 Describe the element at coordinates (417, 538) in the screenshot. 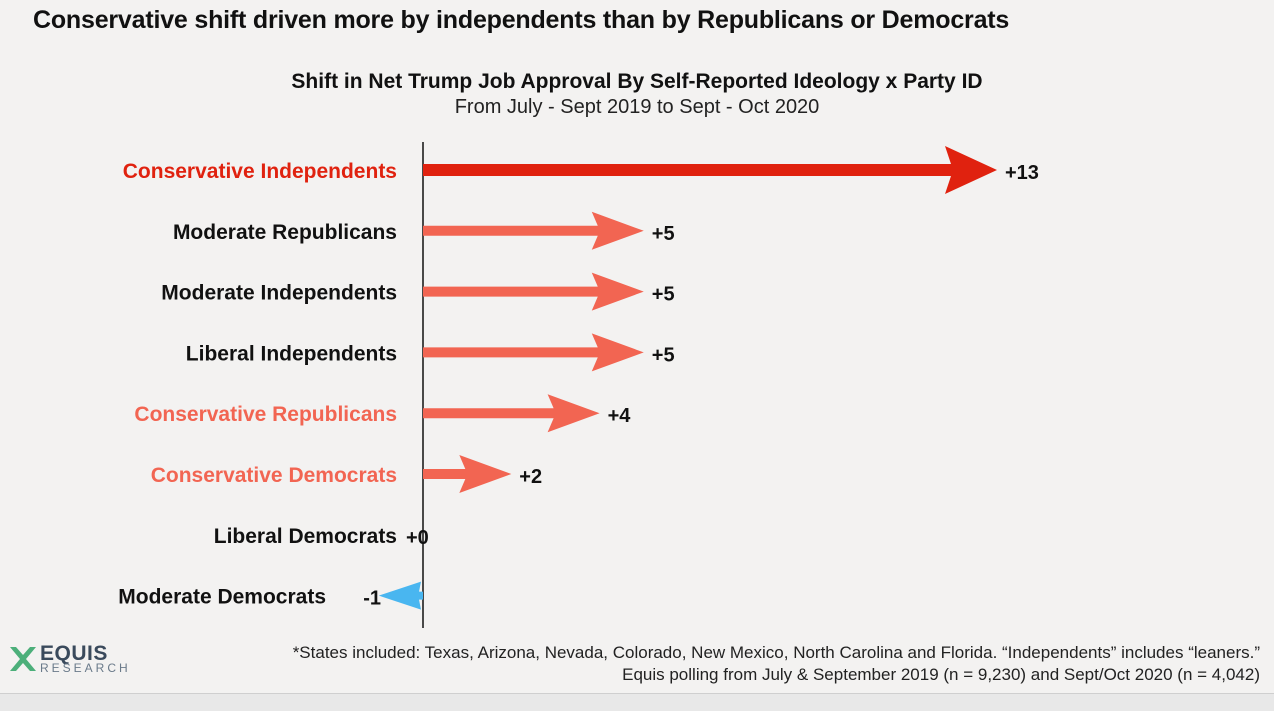

I see `value-label: +0` at that location.